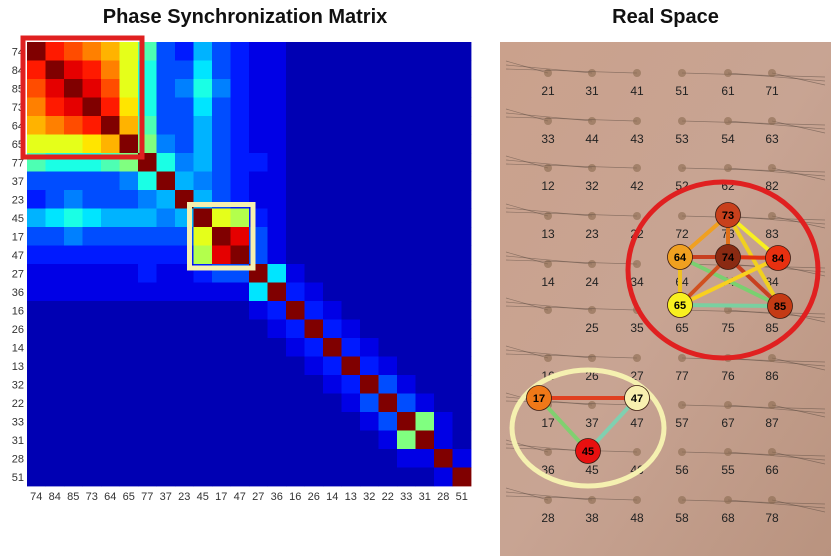 Image resolution: width=831 pixels, height=556 pixels. I want to click on sync-node-label: 84, so click(778, 259).